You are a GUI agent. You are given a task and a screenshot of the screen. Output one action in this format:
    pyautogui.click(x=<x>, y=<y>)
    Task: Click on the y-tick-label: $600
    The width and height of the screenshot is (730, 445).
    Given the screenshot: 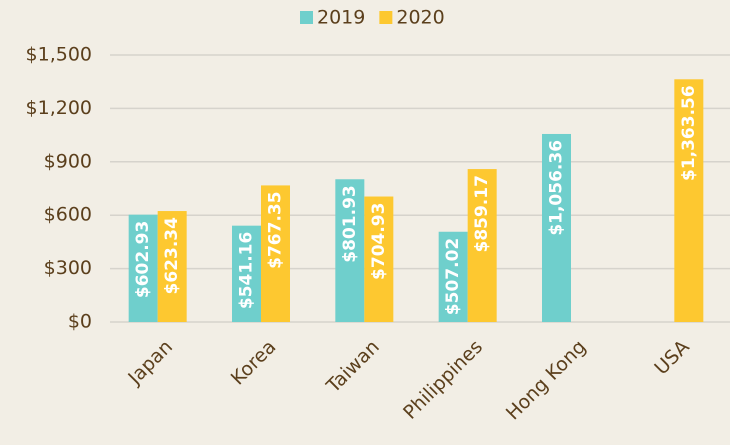 What is the action you would take?
    pyautogui.click(x=68, y=215)
    